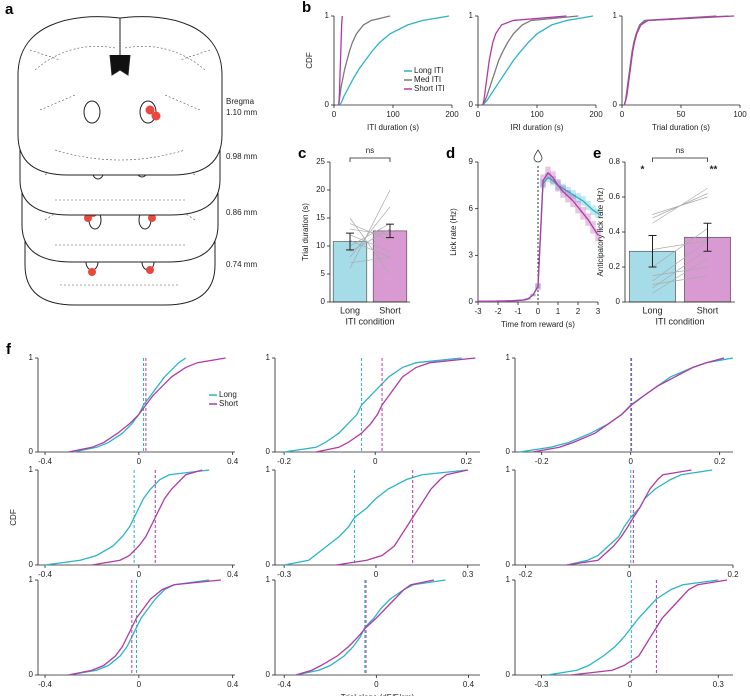 This screenshot has width=750, height=696. I want to click on panel-letter: a, so click(9, 9).